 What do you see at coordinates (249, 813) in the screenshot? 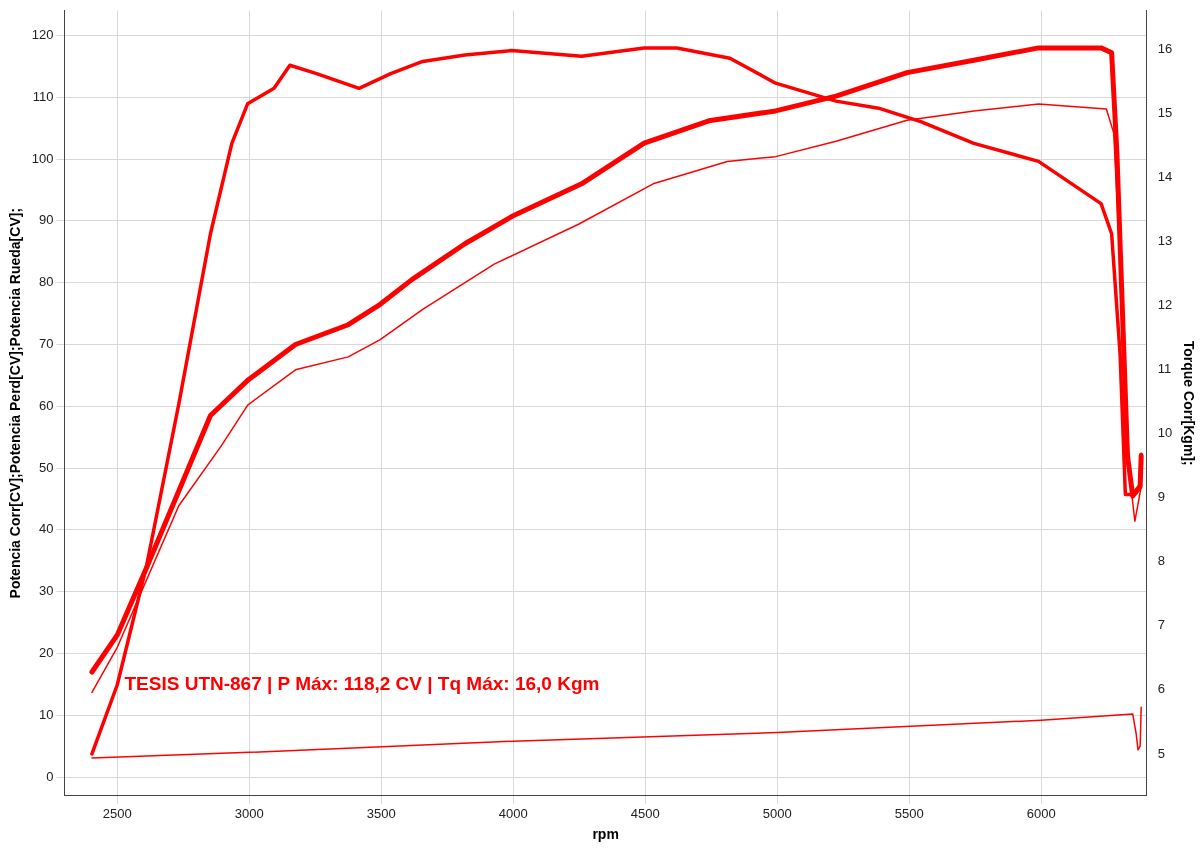
I see `x-tick-label: 3000` at bounding box center [249, 813].